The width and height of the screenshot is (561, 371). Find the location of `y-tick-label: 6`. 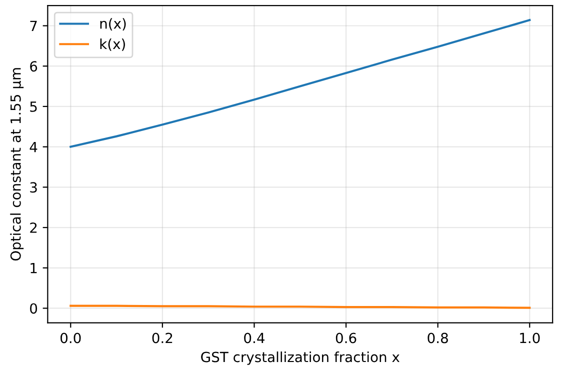

y-tick-label: 6 is located at coordinates (34, 66).